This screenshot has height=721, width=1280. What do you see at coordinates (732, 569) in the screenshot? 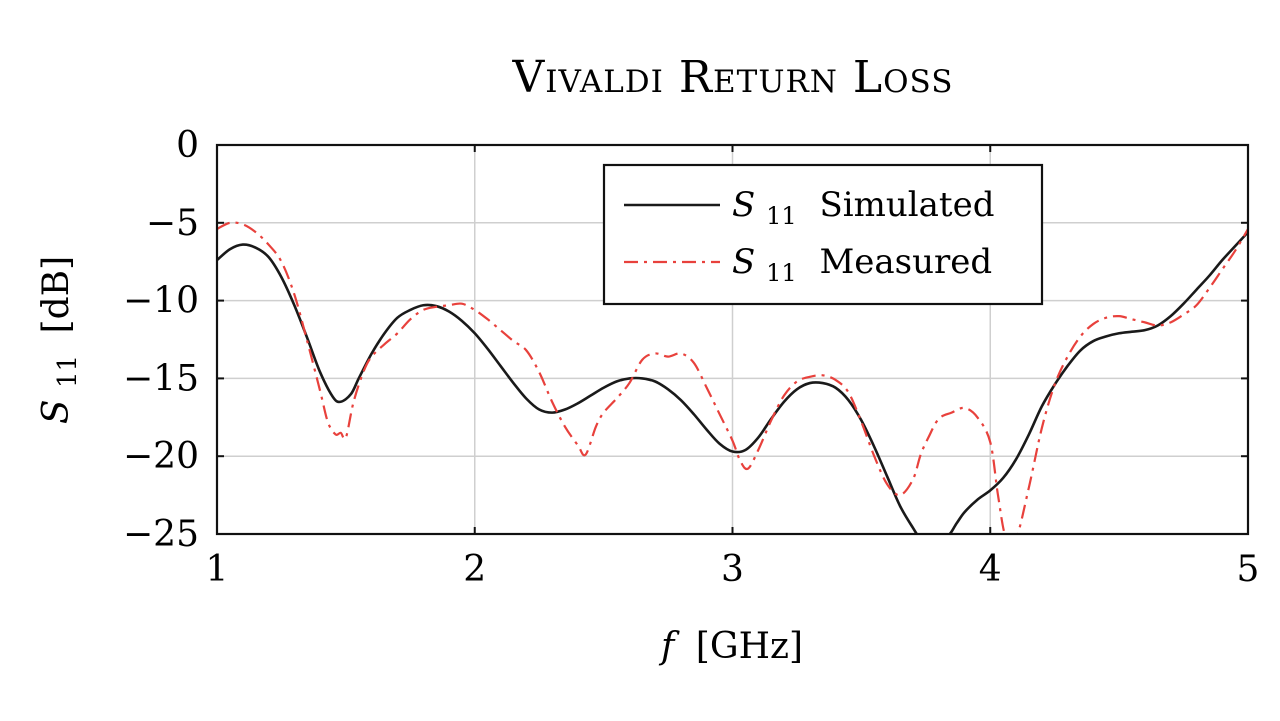
I see `x-tick-label: 3` at bounding box center [732, 569].